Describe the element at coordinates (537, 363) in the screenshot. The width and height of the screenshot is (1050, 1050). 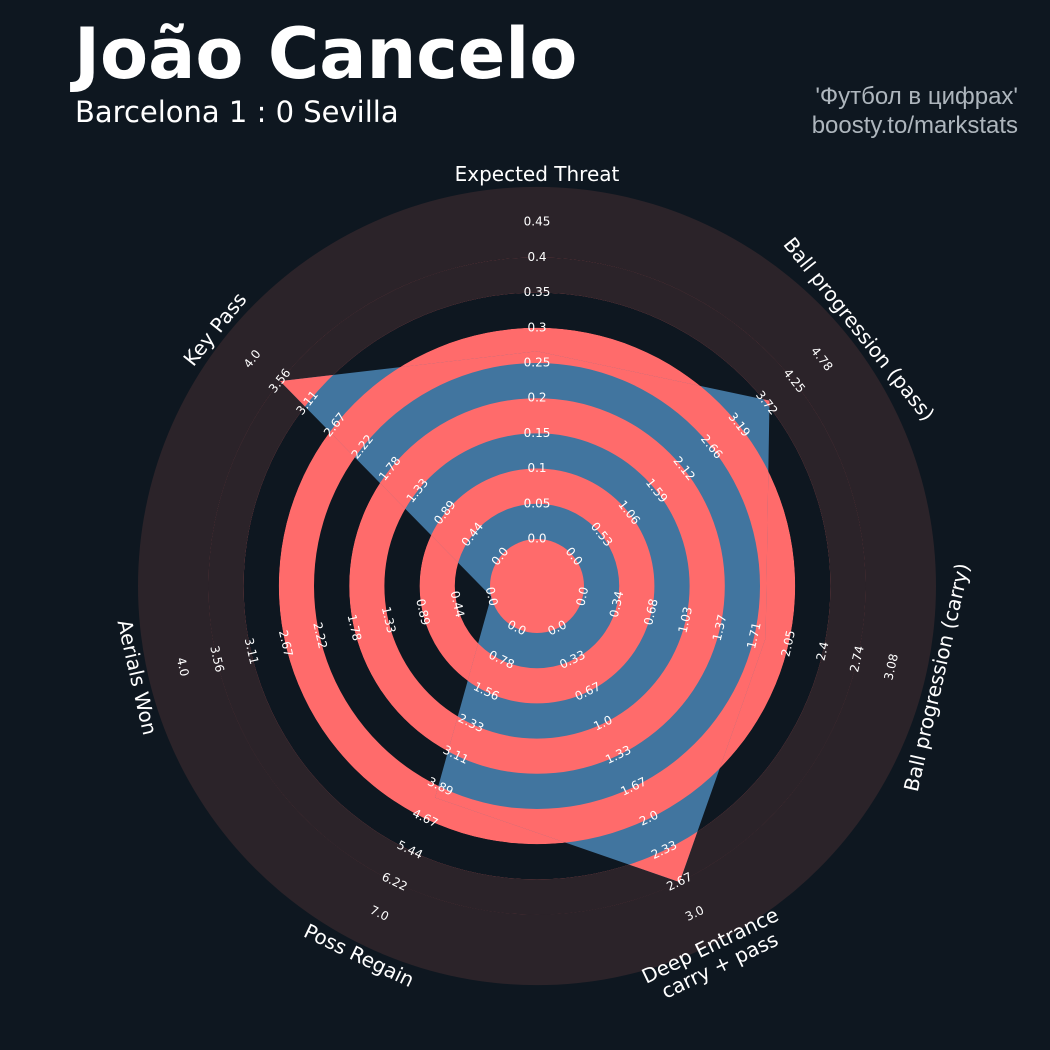
I see `radar-tick-label: 0.25` at that location.